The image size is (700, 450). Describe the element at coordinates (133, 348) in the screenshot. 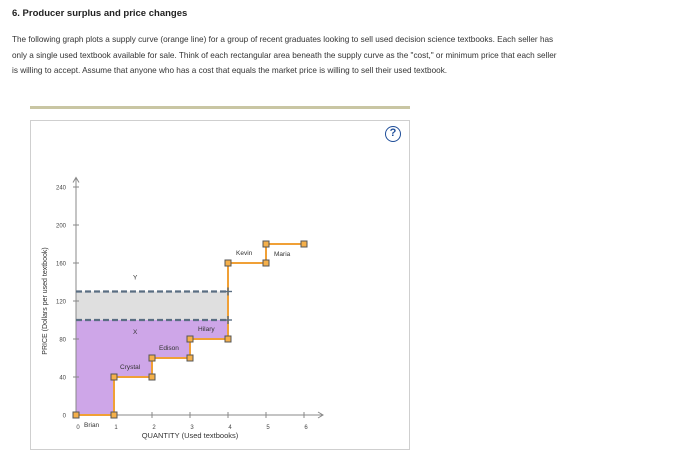

I see `surplus-area-crystal` at that location.